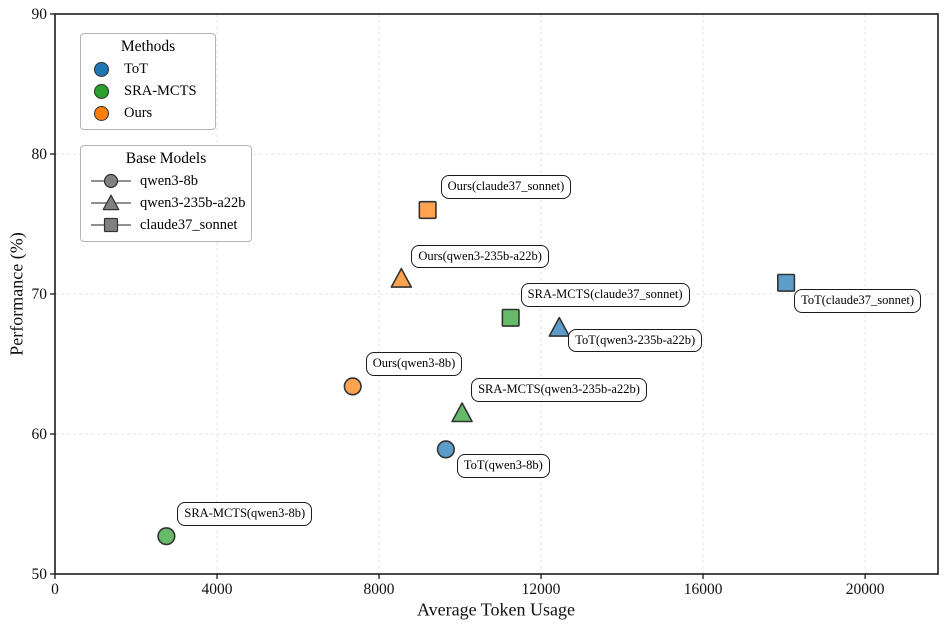  What do you see at coordinates (16, 294) in the screenshot?
I see `y-axis-label: Performance (%)` at bounding box center [16, 294].